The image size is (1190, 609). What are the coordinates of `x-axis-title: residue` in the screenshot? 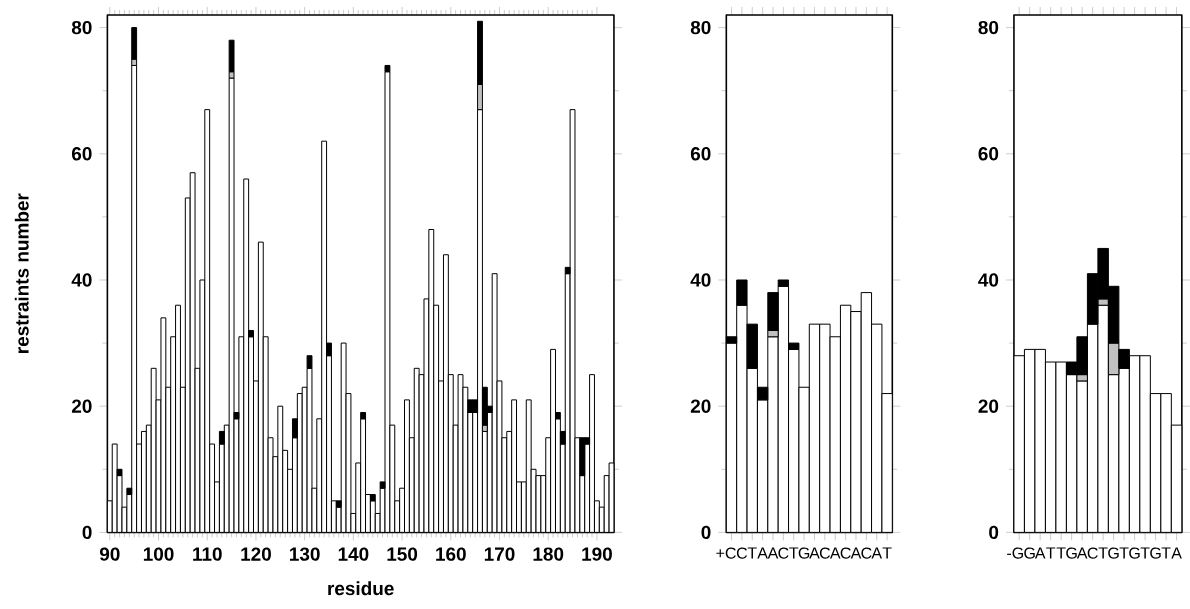 It's located at (361, 588).